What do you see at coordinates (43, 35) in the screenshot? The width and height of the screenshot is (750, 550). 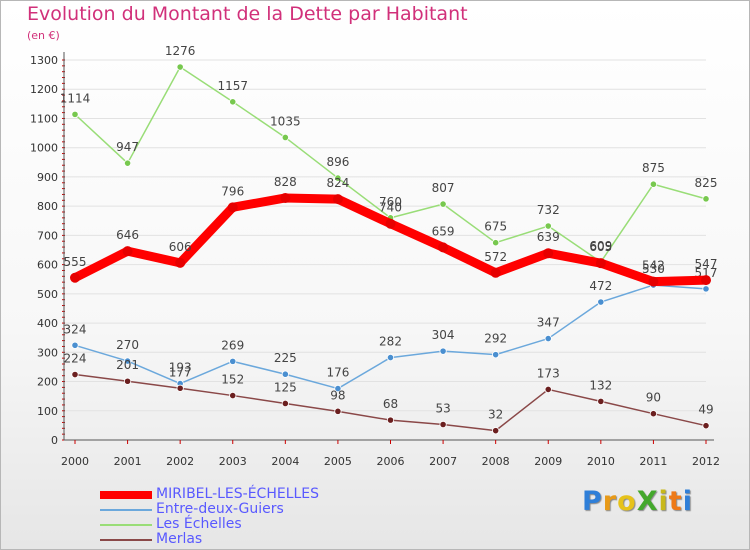 I see `chart-unit: (en €)` at bounding box center [43, 35].